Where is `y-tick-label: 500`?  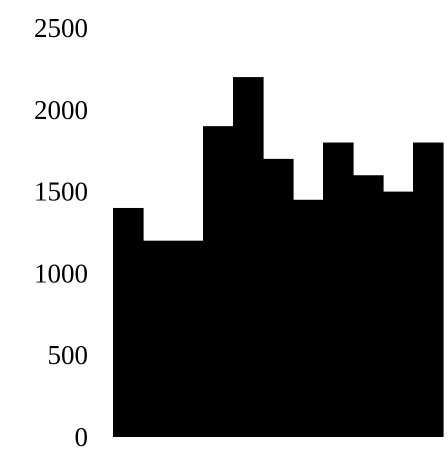
y-tick-label: 500 is located at coordinates (68, 355).